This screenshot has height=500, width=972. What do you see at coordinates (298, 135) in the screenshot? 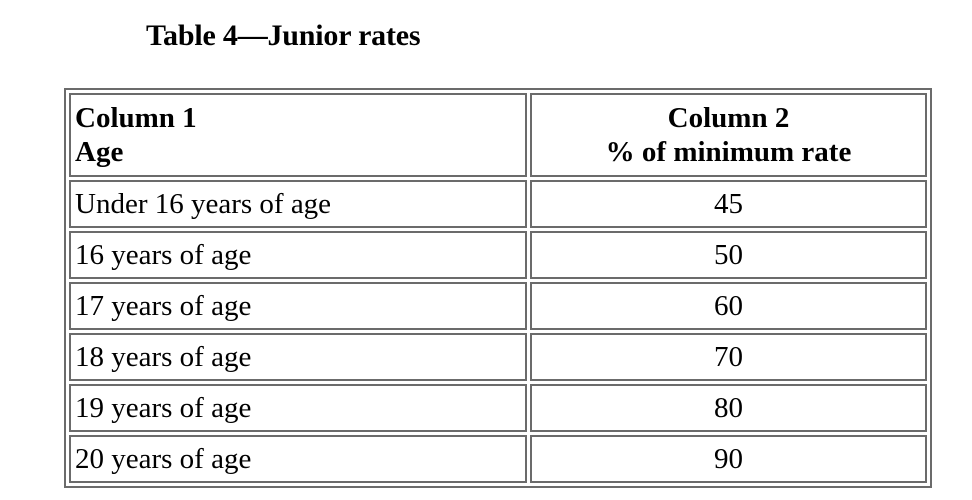
I see `column-1-header: Column 1 Age` at bounding box center [298, 135].